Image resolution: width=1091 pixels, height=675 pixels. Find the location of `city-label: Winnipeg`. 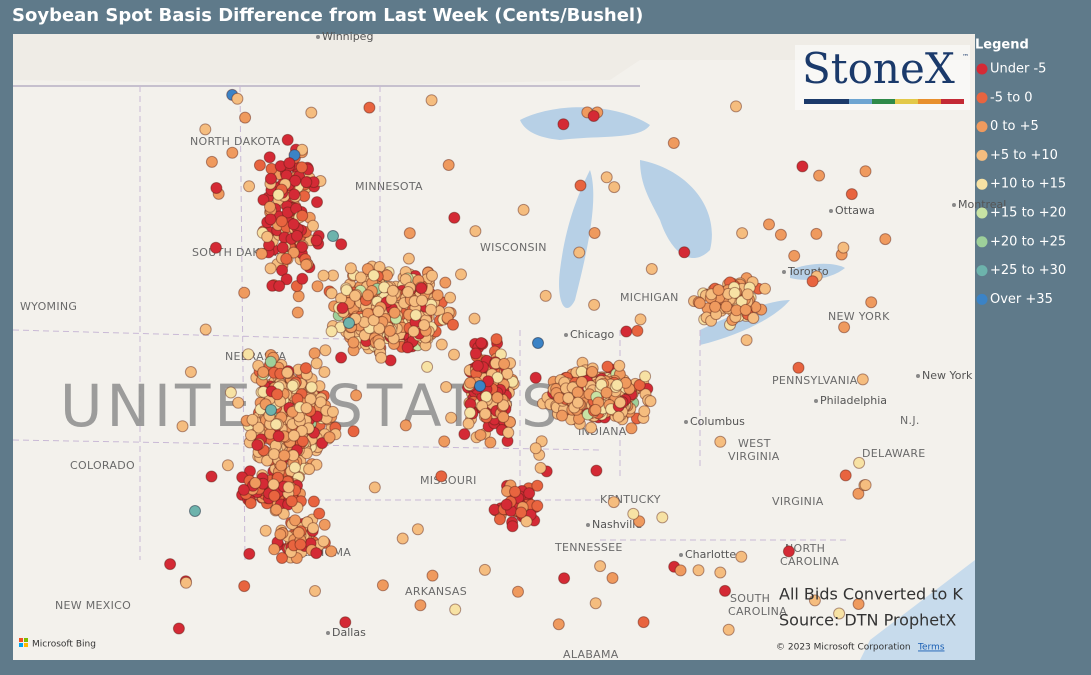

city-label: Winnipeg is located at coordinates (347, 36).